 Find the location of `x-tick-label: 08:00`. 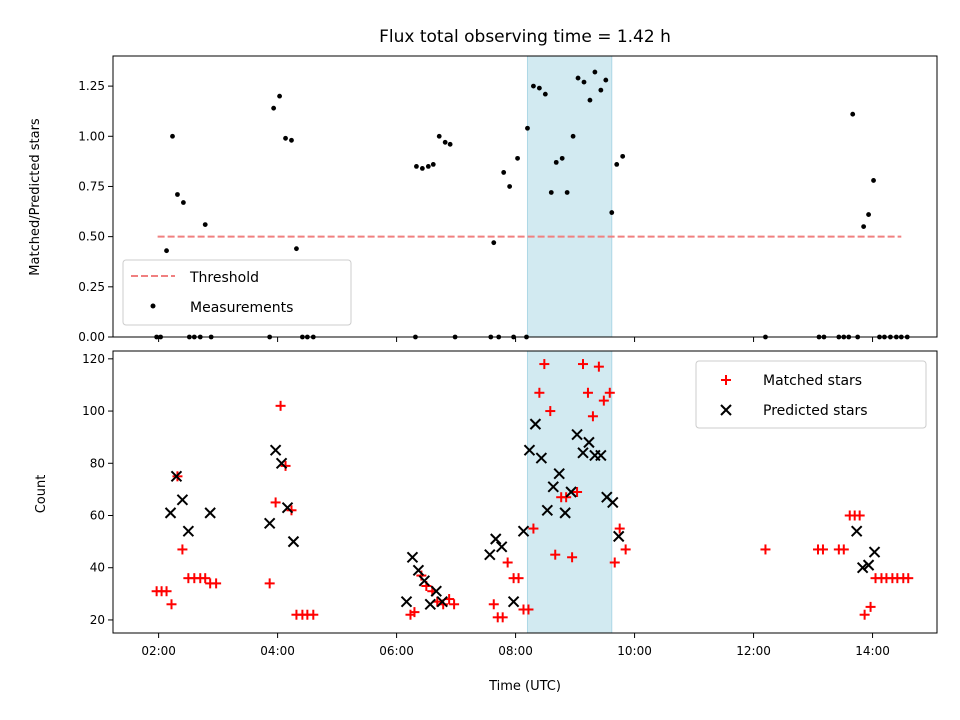

x-tick-label: 08:00 is located at coordinates (515, 651).